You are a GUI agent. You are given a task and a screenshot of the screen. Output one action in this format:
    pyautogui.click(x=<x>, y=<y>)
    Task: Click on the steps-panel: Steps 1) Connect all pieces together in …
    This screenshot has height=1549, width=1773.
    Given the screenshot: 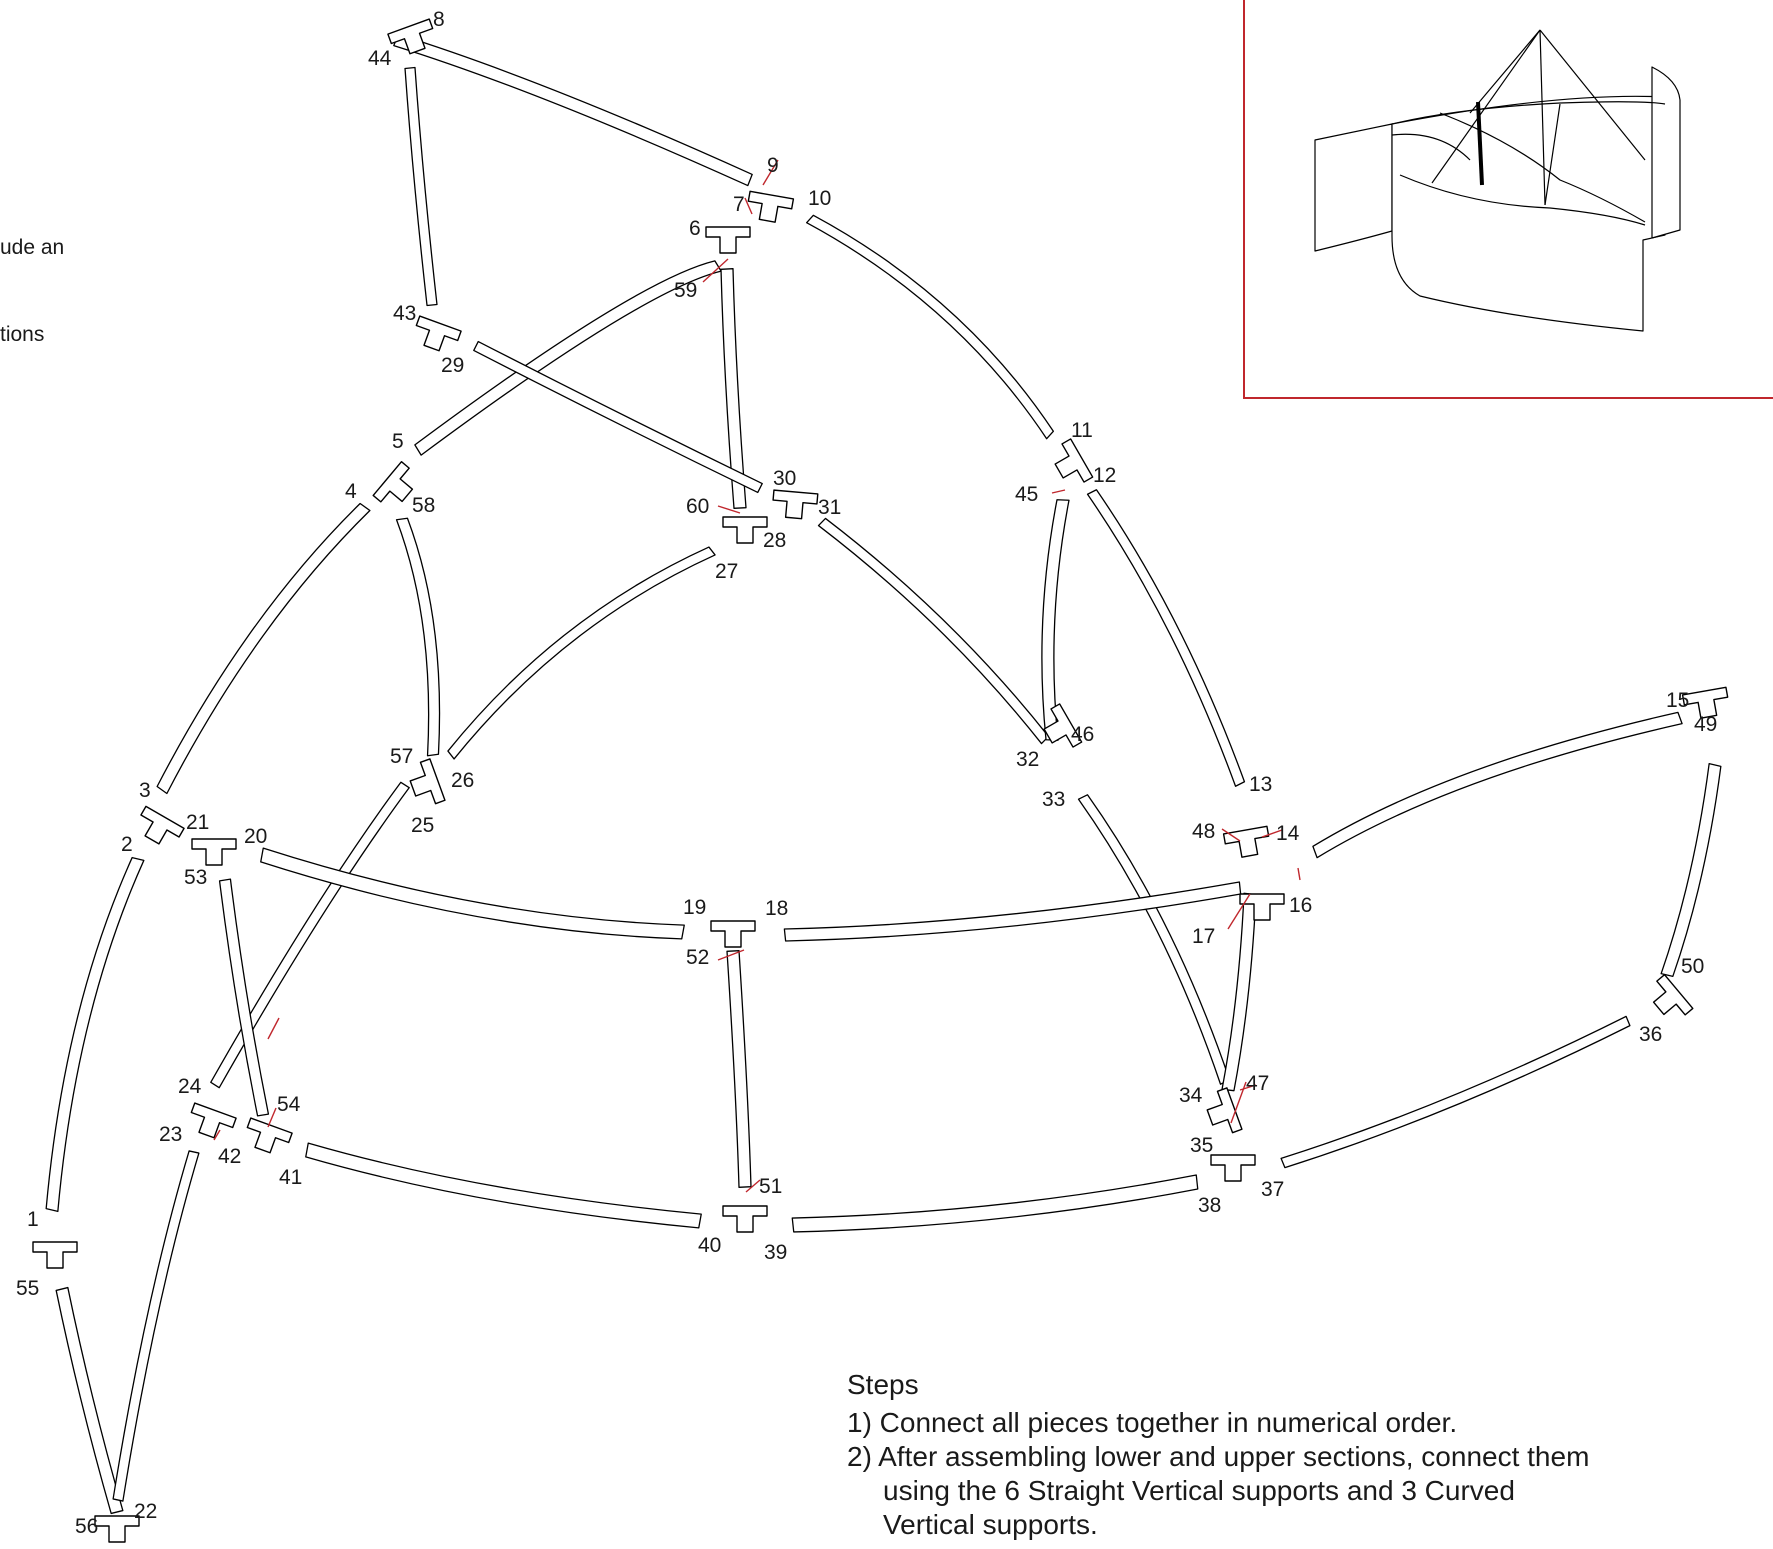 What is the action you would take?
    pyautogui.click(x=1227, y=1455)
    